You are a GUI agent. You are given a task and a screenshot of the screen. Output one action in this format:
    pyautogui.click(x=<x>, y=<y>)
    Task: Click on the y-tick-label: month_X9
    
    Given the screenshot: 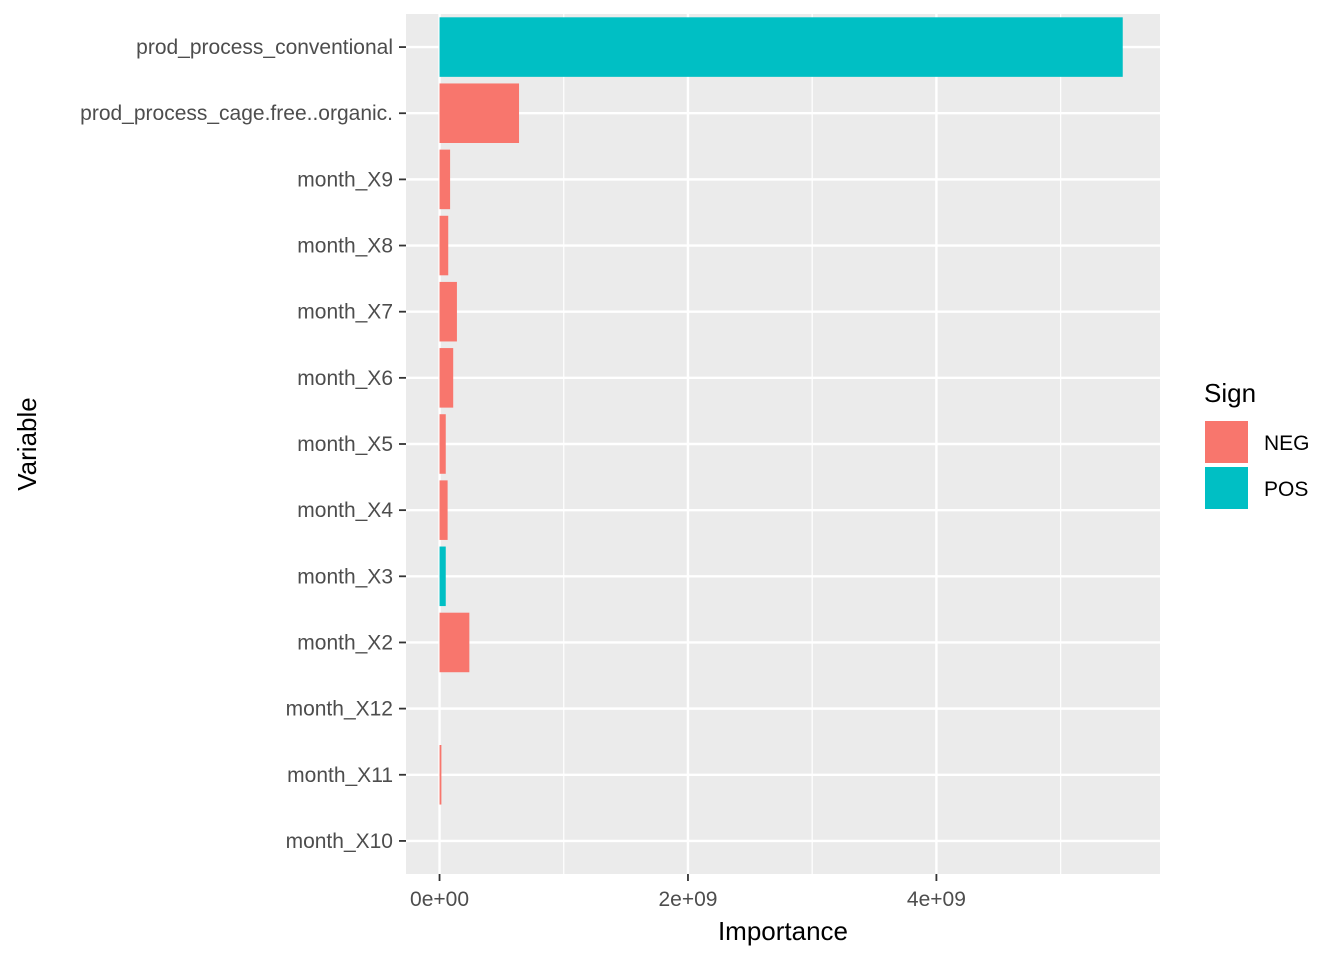 What is the action you would take?
    pyautogui.click(x=345, y=179)
    